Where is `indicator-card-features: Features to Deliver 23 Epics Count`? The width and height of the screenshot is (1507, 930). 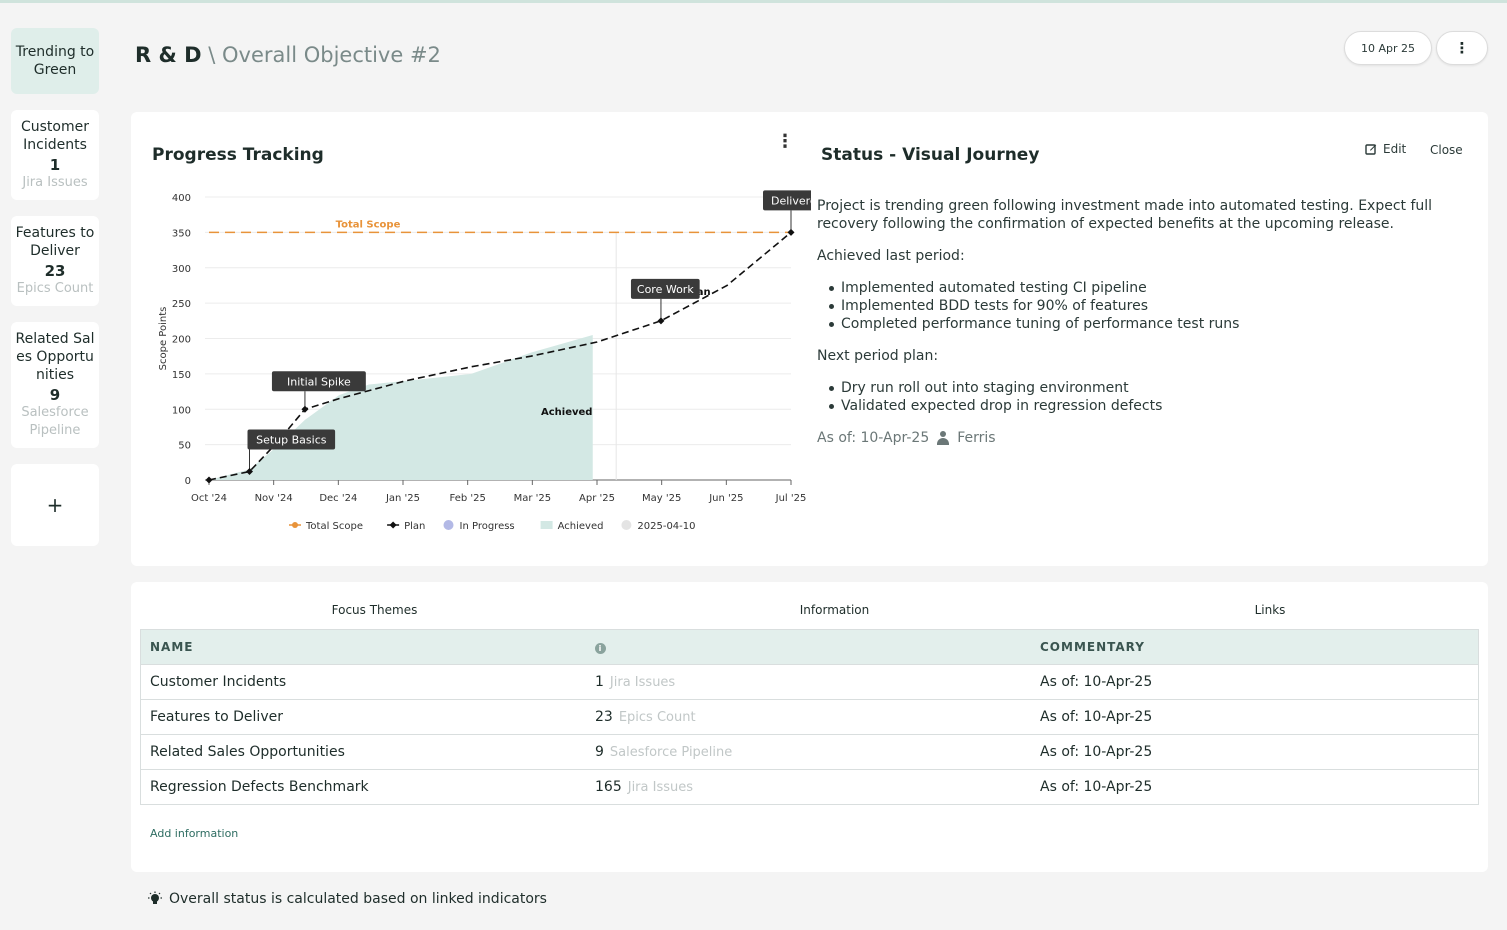 indicator-card-features: Features to Deliver 23 Epics Count is located at coordinates (55, 261).